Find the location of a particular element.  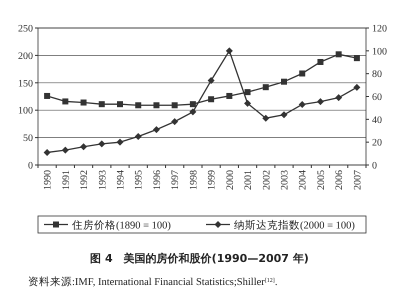

x-tick-label: 1998 is located at coordinates (194, 180).